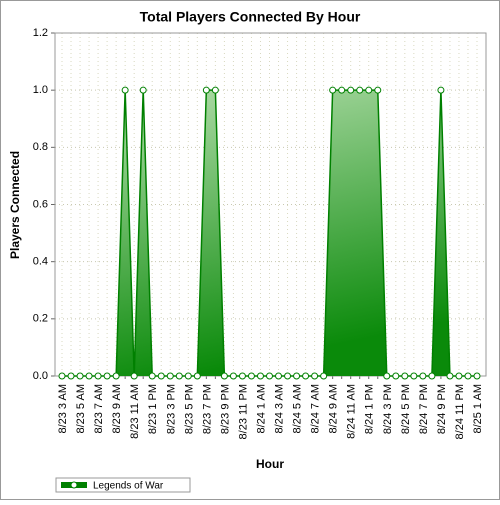 This screenshot has height=505, width=500. I want to click on legend-marker, so click(74, 485).